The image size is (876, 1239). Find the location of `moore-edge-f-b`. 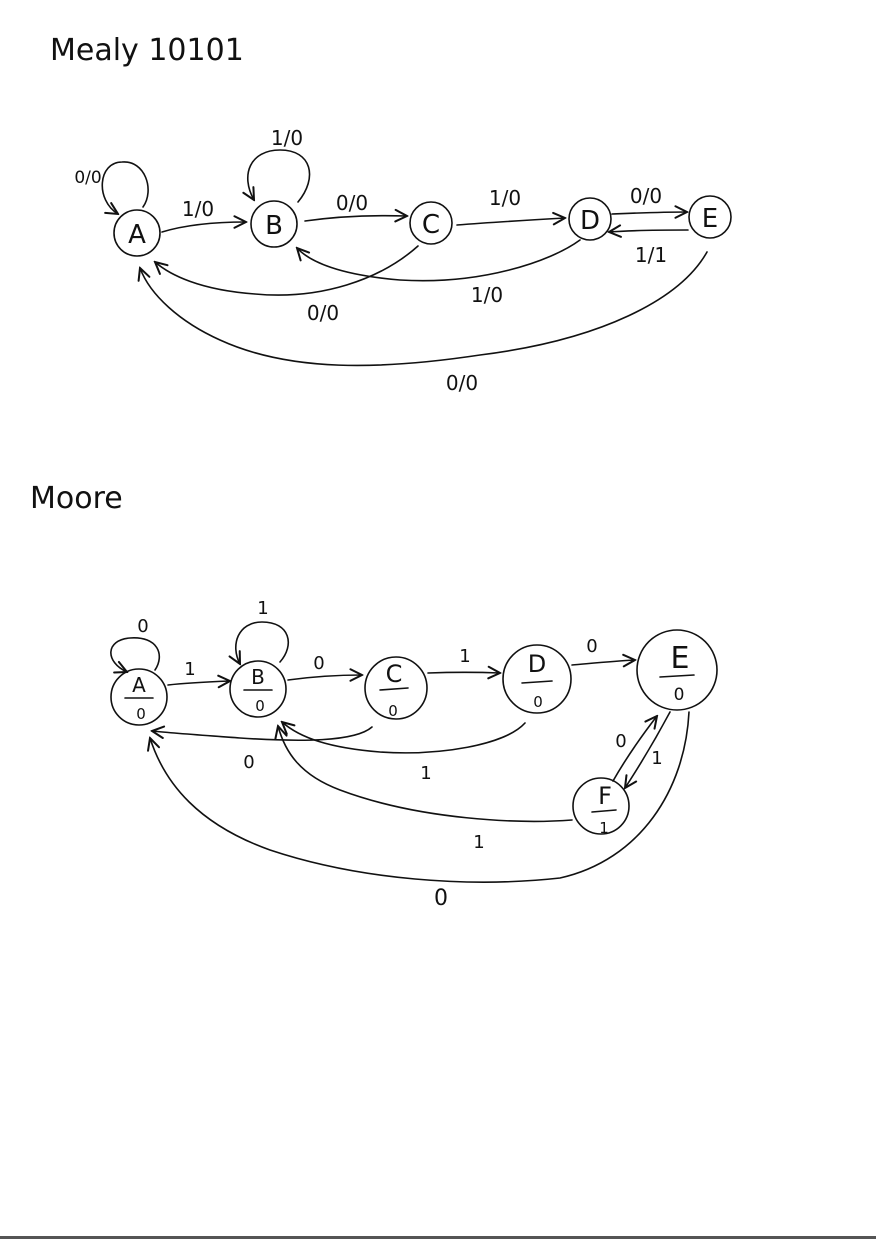

moore-edge-f-b is located at coordinates (425, 774).